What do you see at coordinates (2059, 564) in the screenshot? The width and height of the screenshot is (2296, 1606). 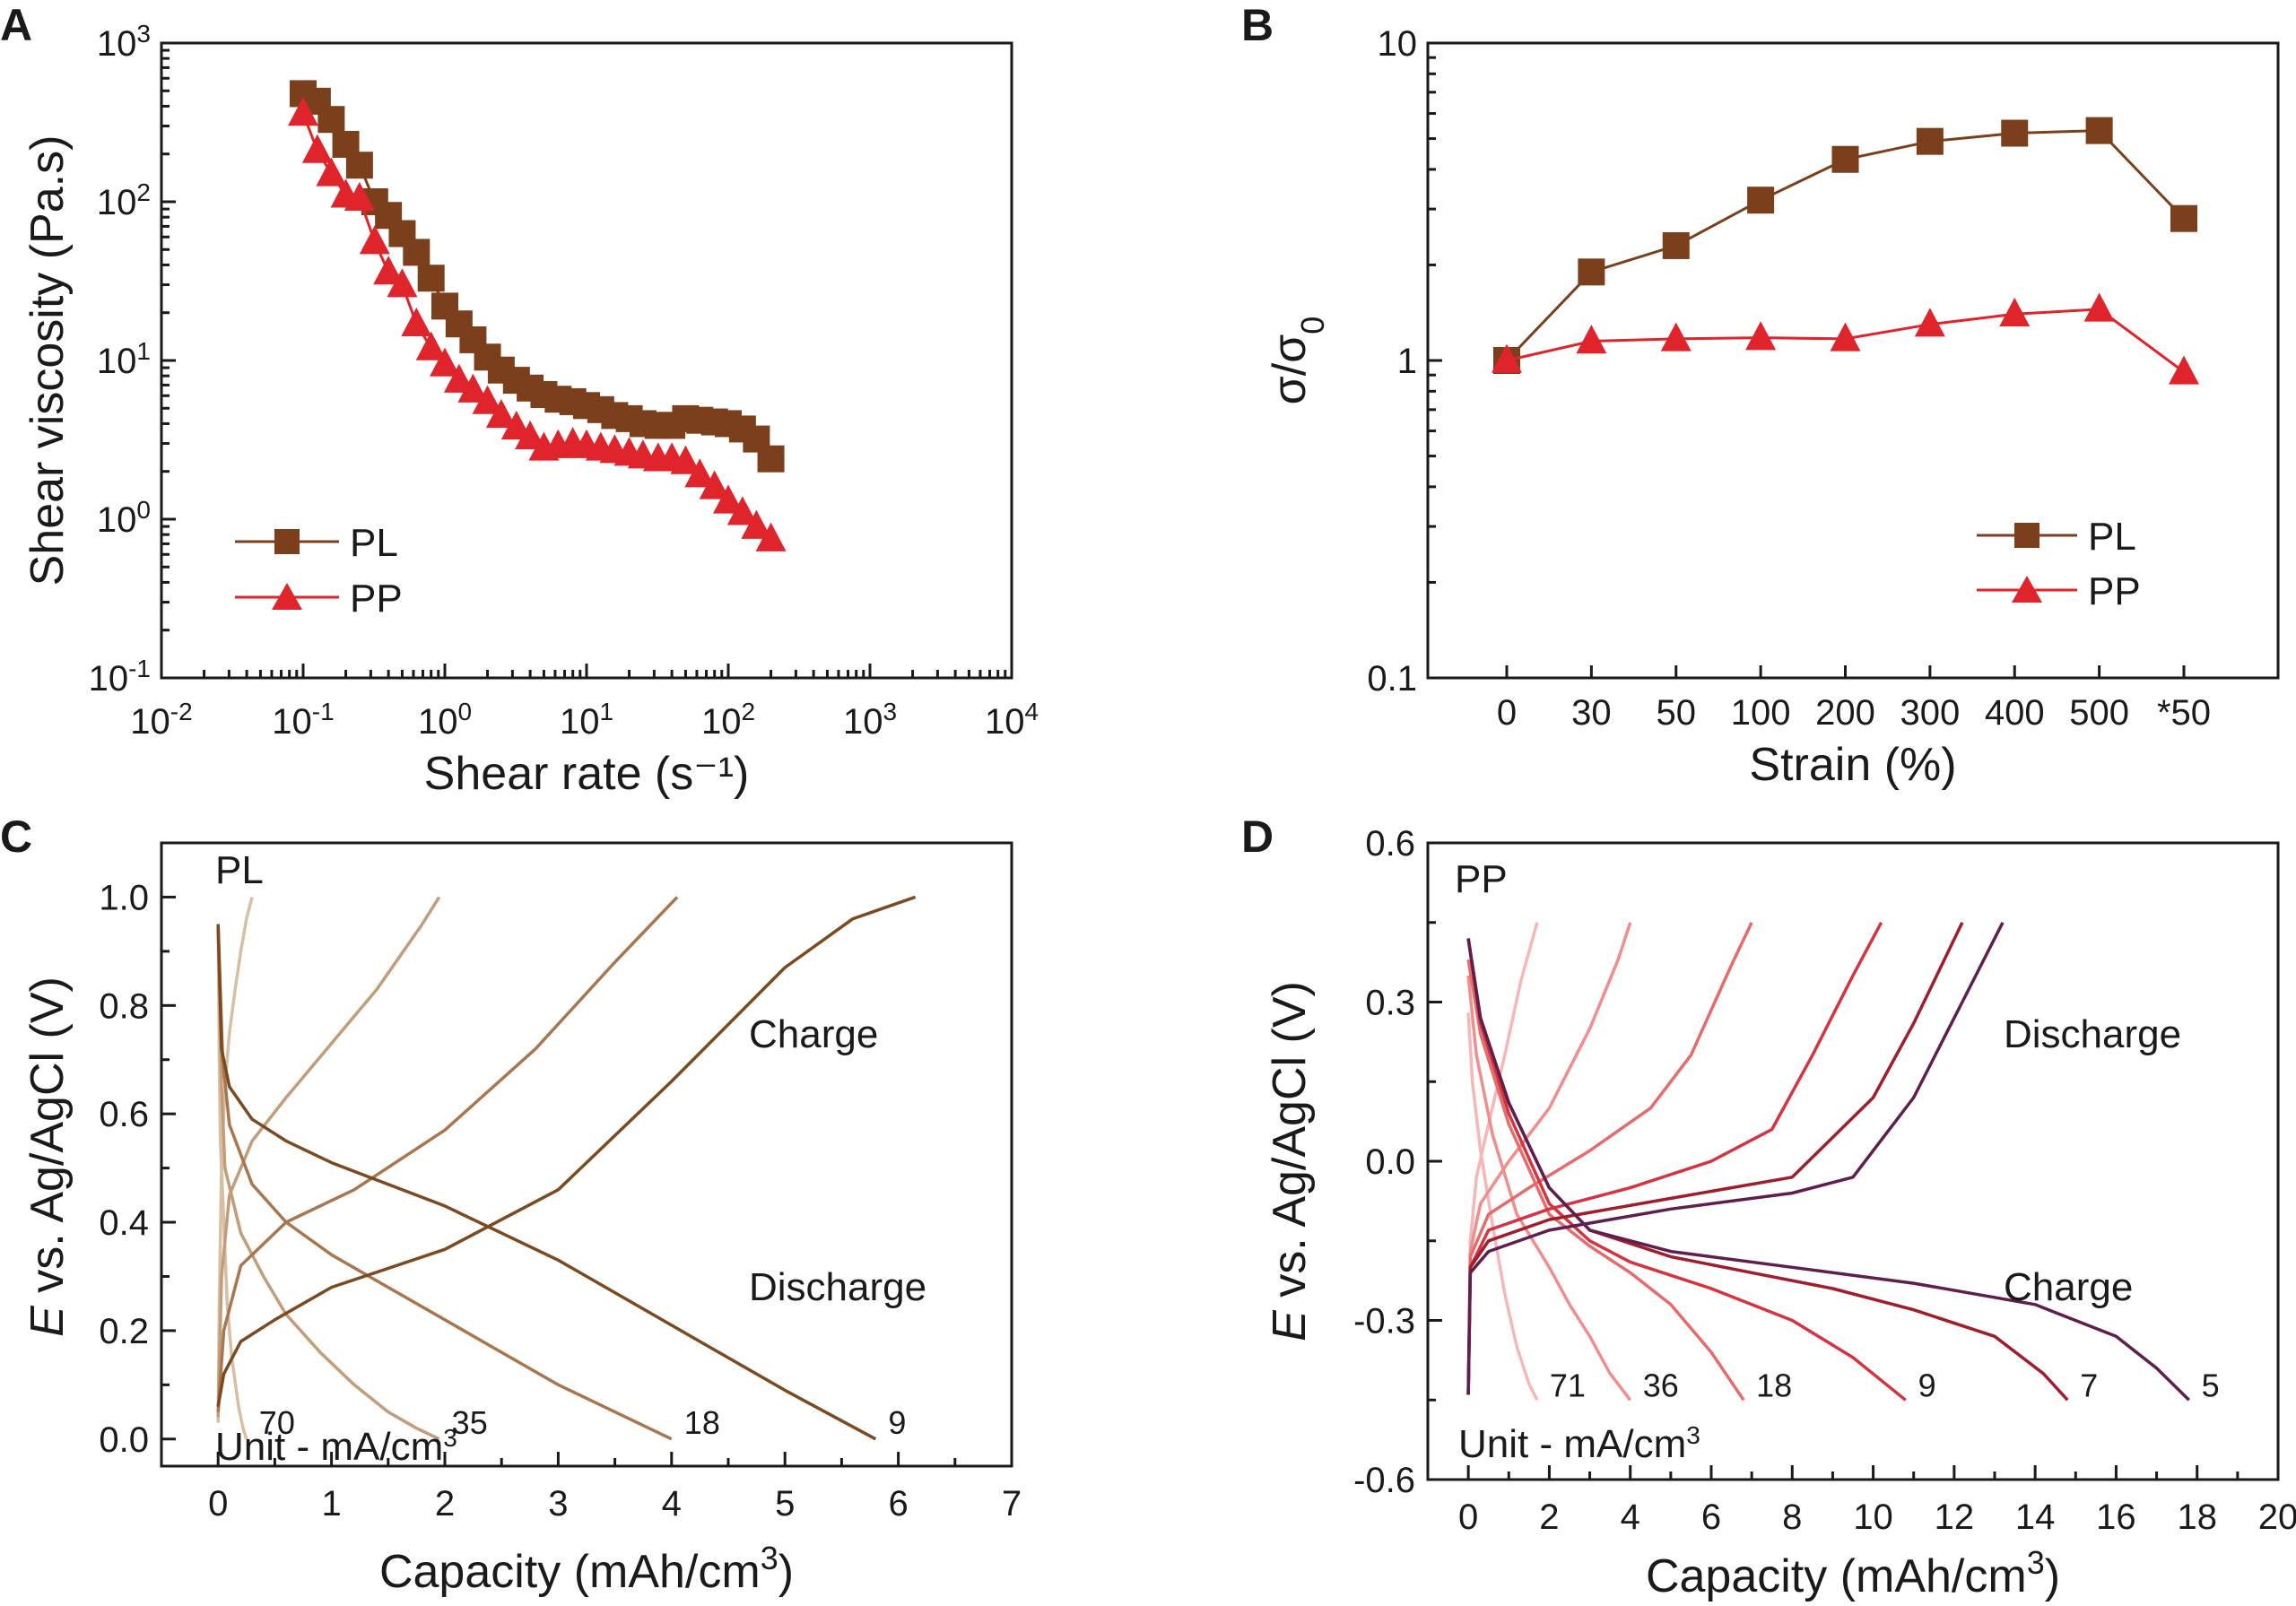 I see `legend-b: PL PP` at bounding box center [2059, 564].